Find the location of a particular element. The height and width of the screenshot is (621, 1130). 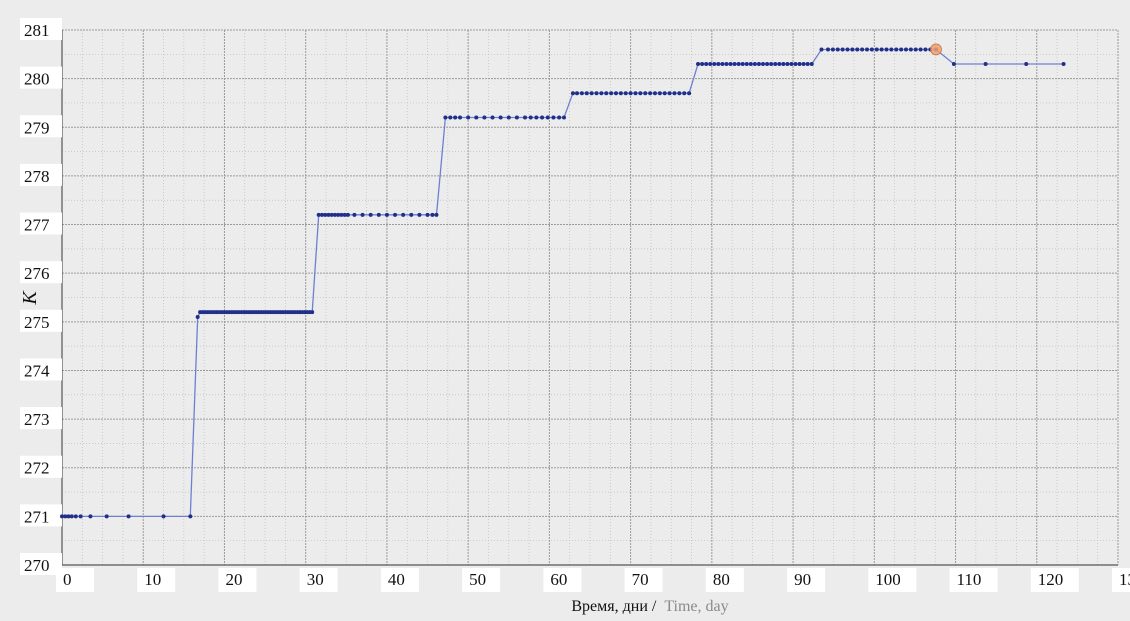

y-tick-label: 272 is located at coordinates (37, 468).